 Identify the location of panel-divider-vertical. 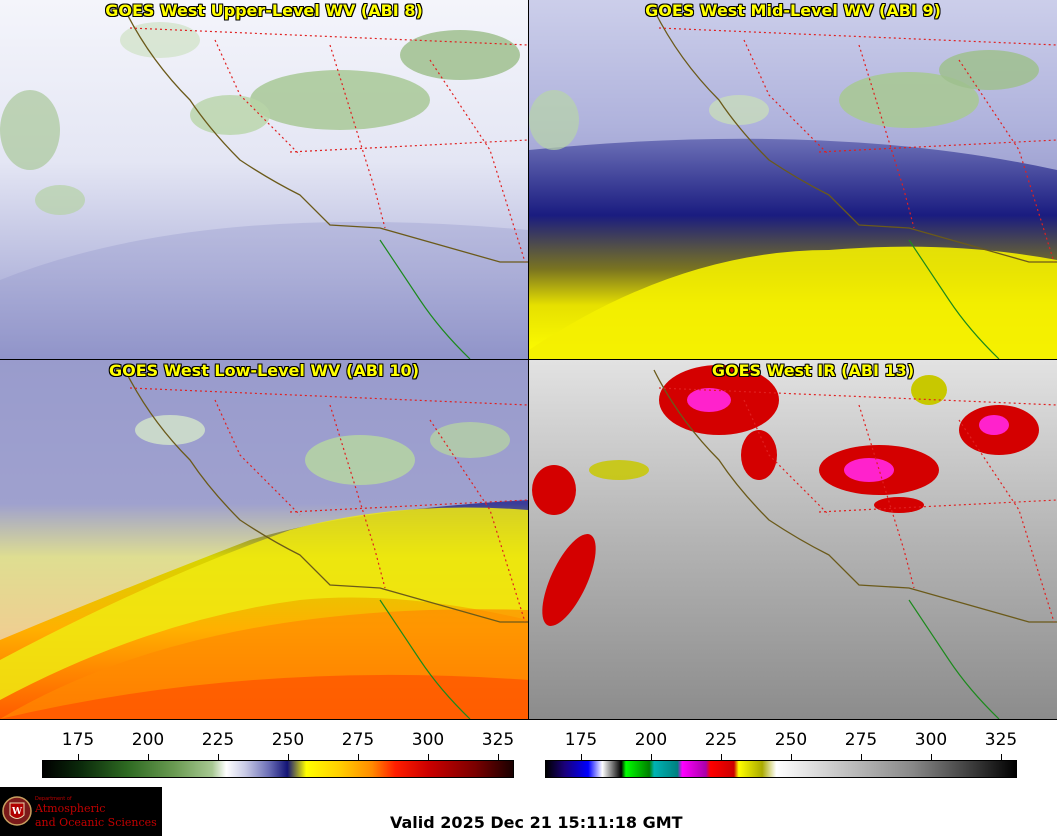
(528, 360).